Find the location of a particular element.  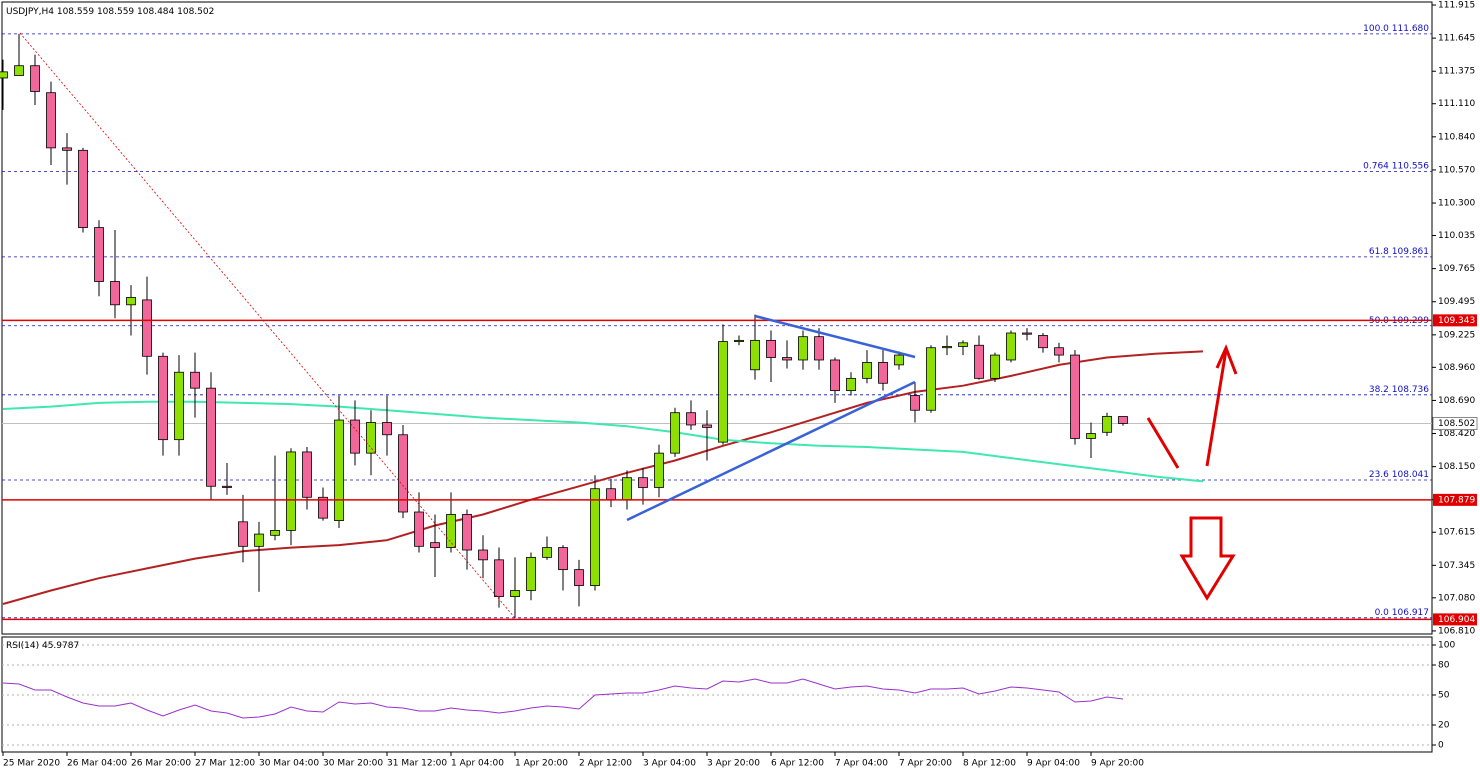

y-tick-label: 50 is located at coordinates (1444, 696).